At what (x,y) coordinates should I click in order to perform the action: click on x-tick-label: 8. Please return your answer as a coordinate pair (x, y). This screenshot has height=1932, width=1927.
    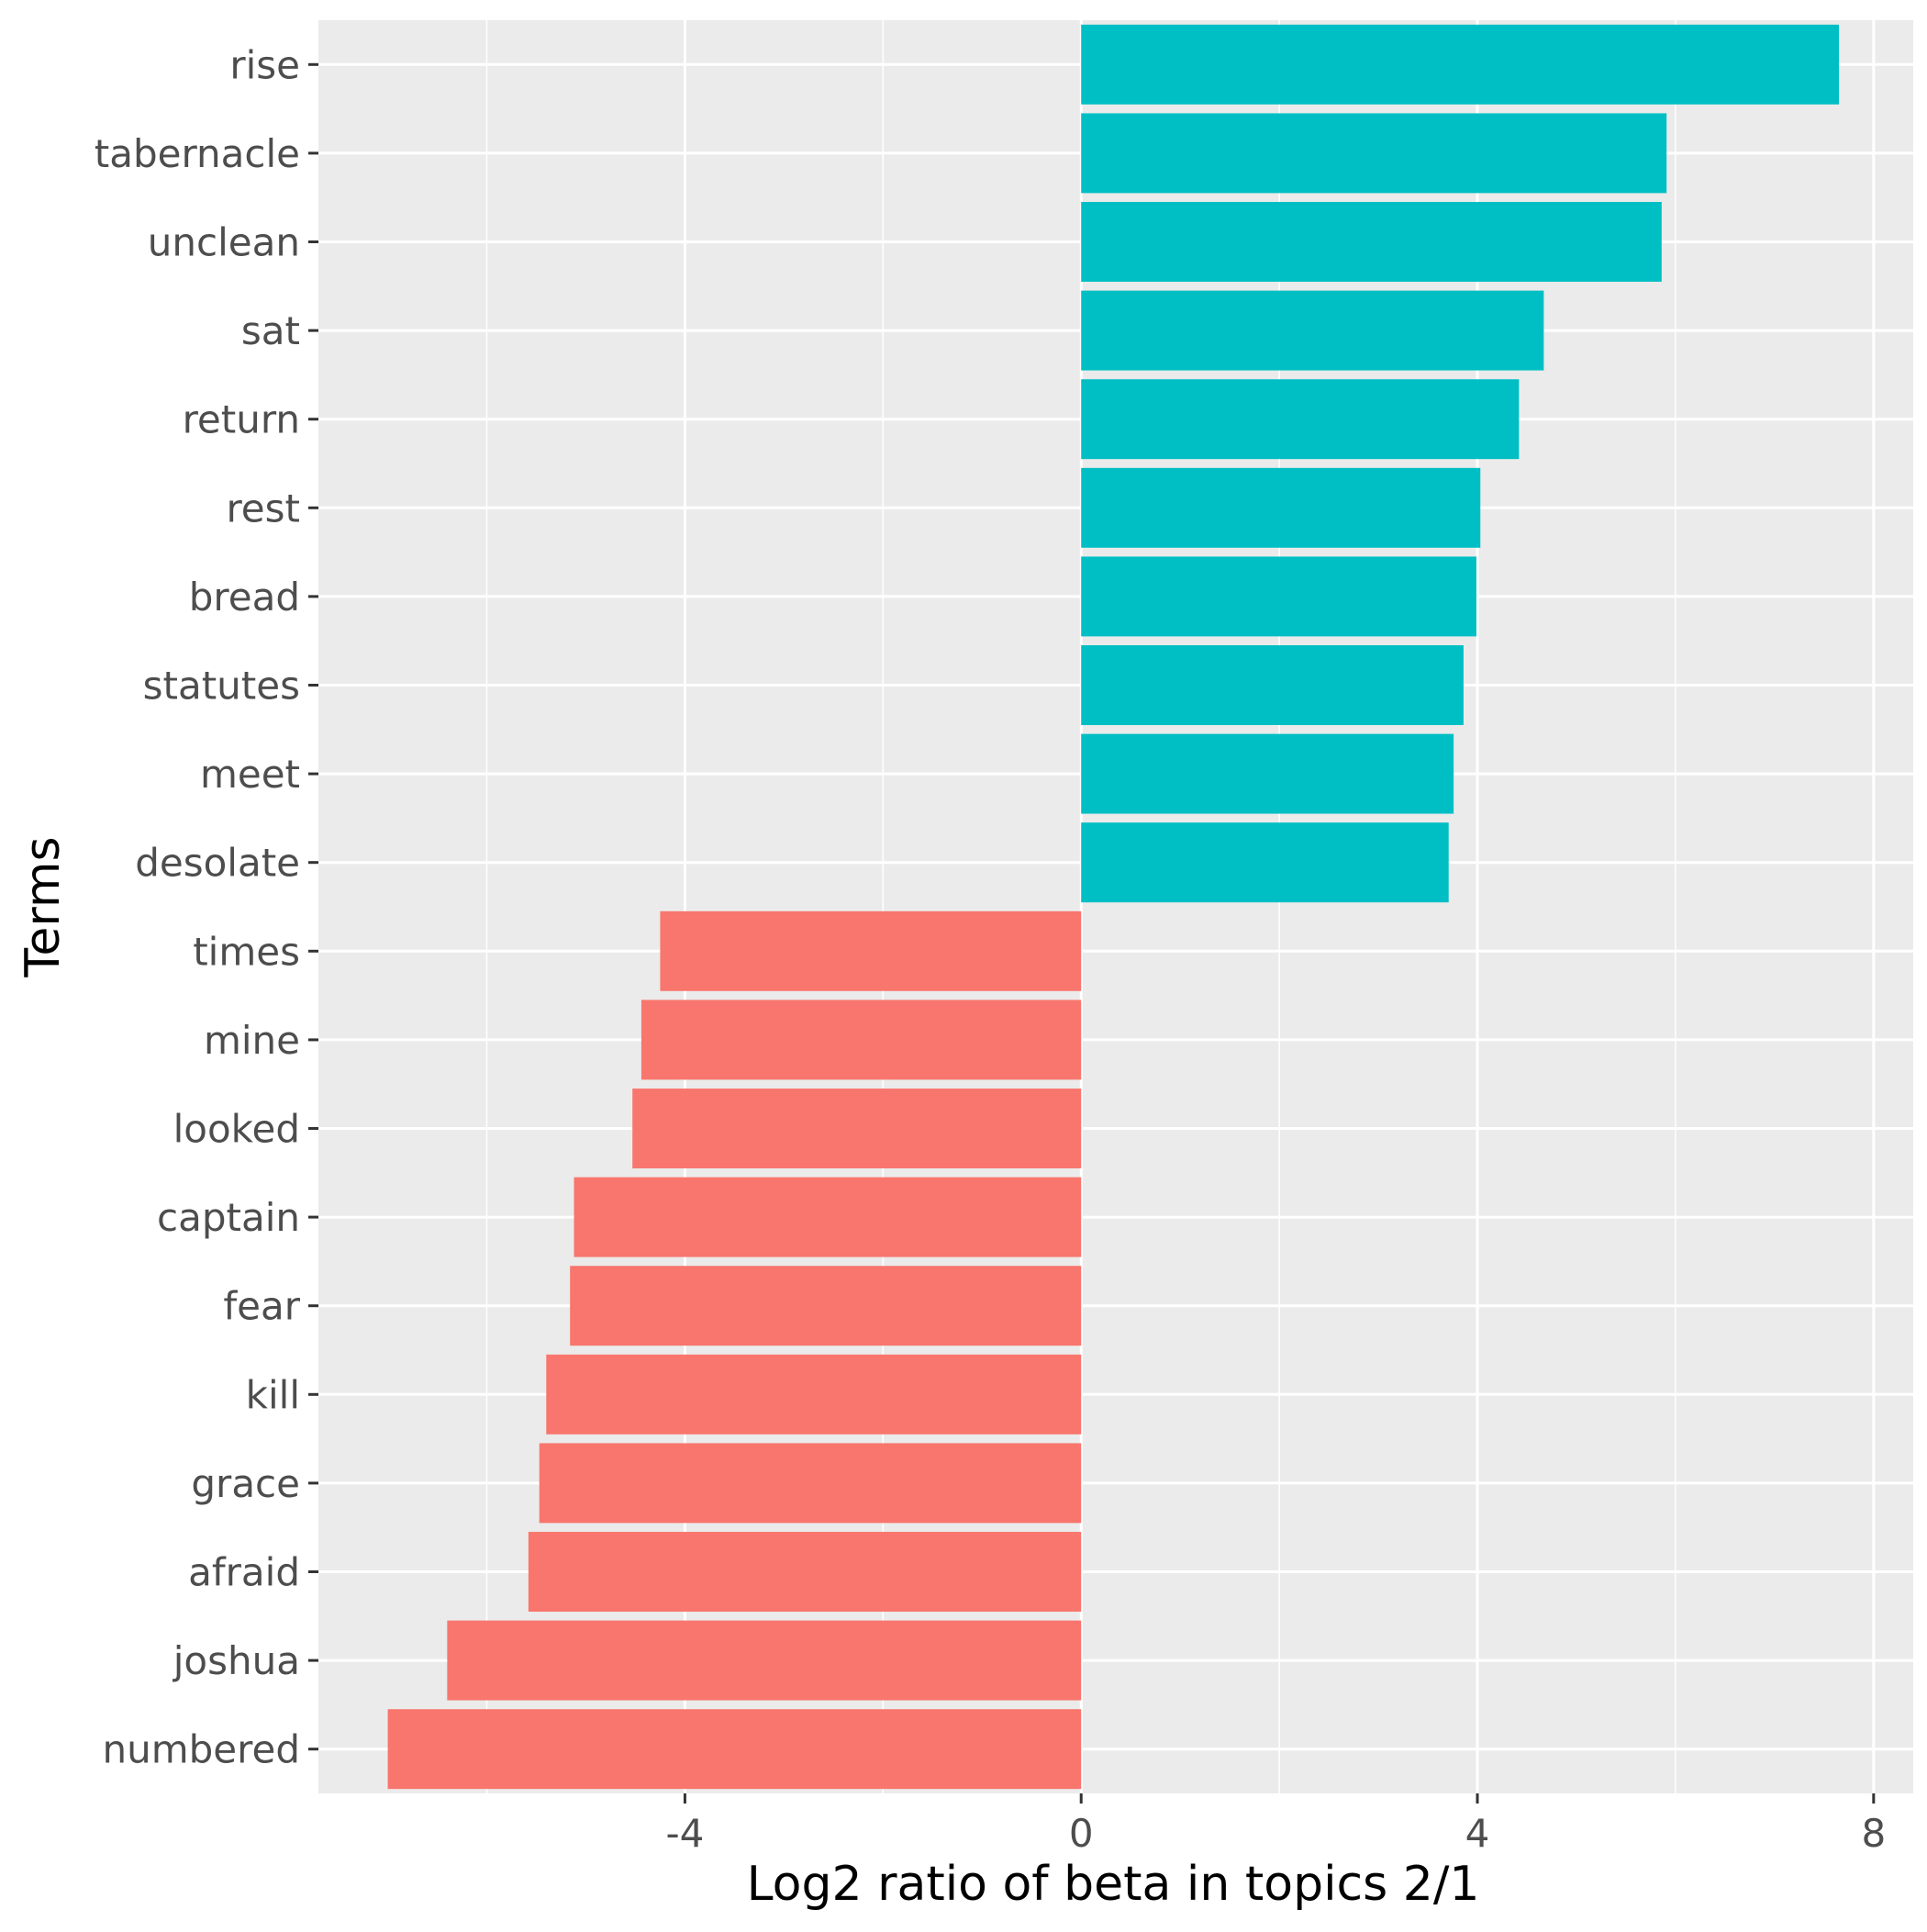
    Looking at the image, I should click on (1873, 1833).